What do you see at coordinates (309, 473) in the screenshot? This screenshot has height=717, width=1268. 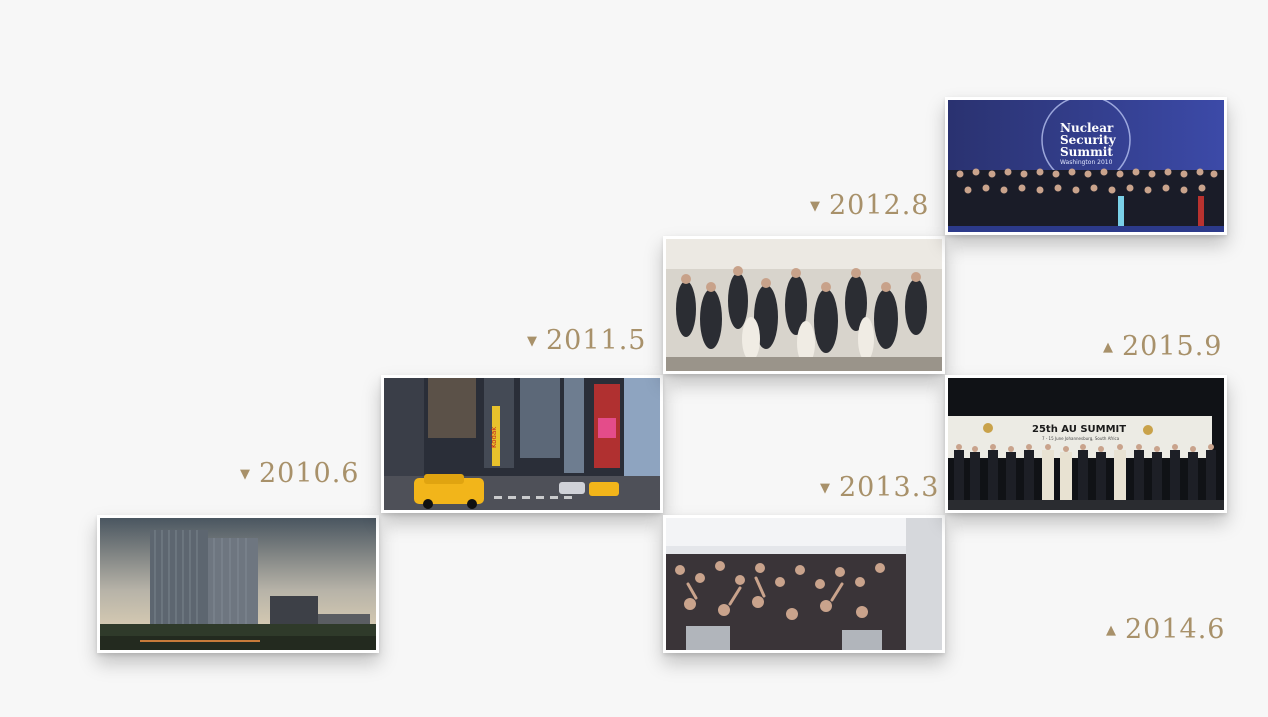 I see `year-text: 2010.6` at bounding box center [309, 473].